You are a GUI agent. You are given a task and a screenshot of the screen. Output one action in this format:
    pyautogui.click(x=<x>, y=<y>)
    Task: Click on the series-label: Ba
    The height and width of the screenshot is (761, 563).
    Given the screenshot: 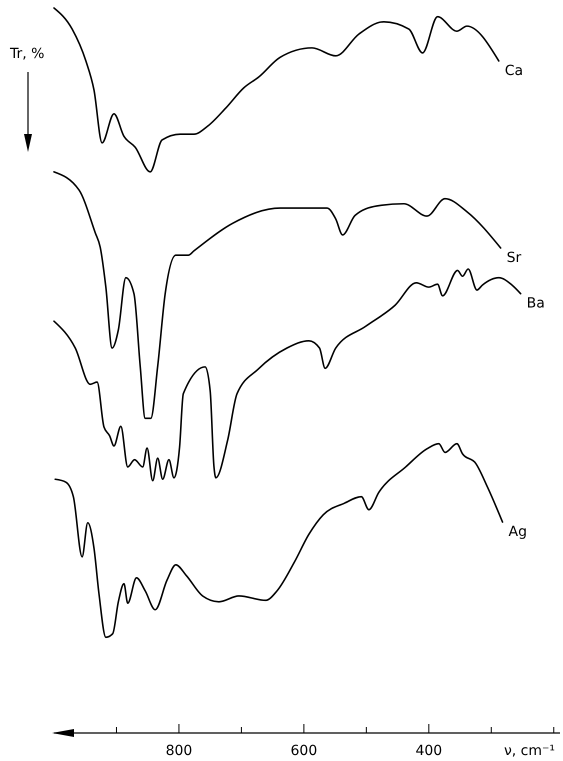 What is the action you would take?
    pyautogui.click(x=535, y=304)
    